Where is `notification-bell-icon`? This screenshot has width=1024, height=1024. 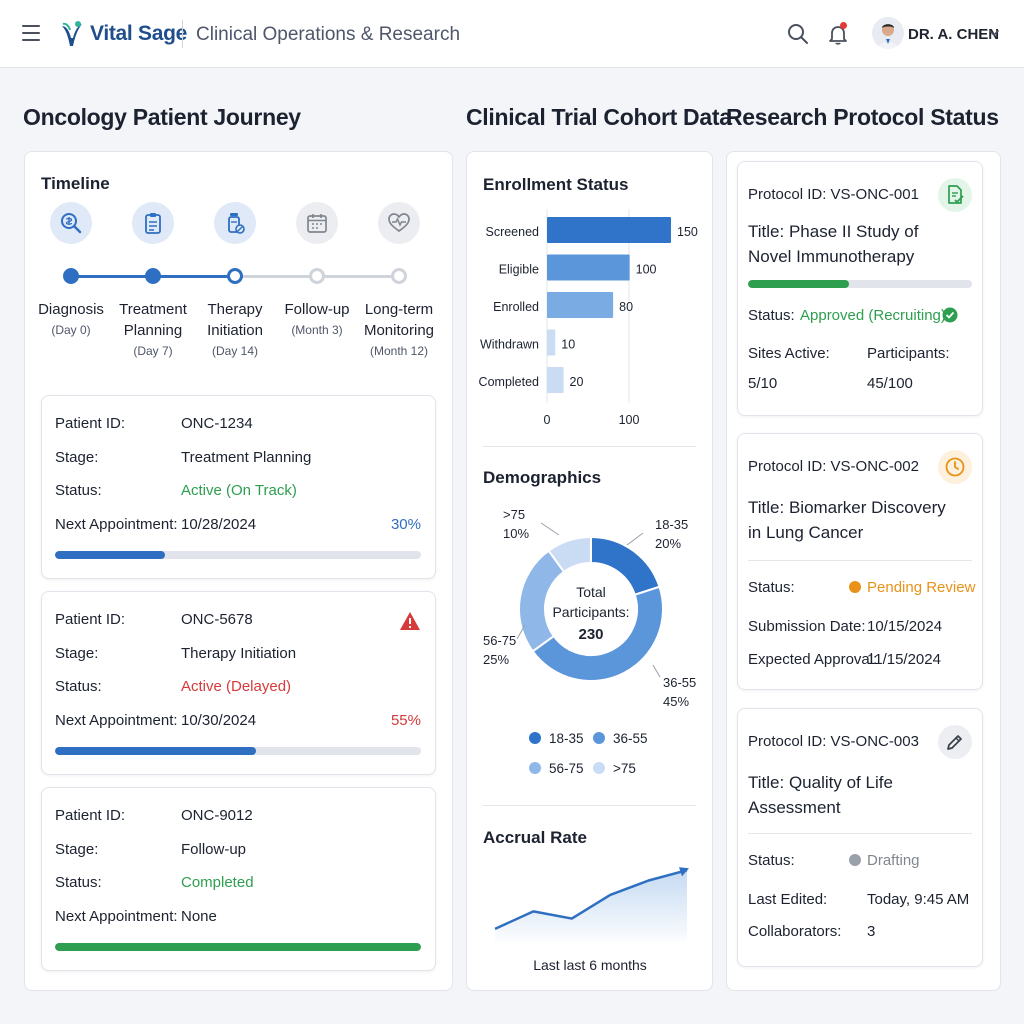 notification-bell-icon is located at coordinates (838, 34).